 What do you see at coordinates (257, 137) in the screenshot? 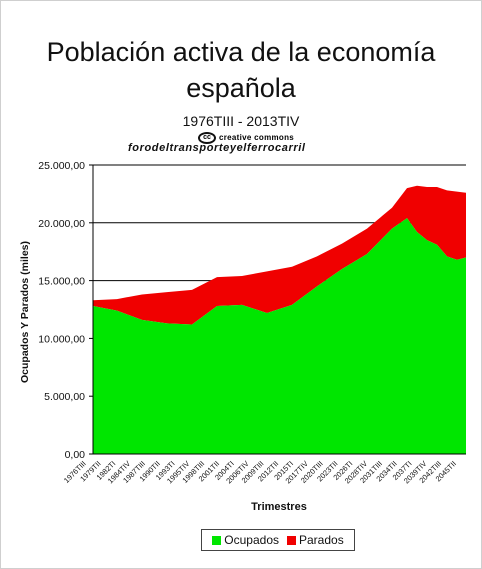
I see `cc-logo-text: creative commons` at bounding box center [257, 137].